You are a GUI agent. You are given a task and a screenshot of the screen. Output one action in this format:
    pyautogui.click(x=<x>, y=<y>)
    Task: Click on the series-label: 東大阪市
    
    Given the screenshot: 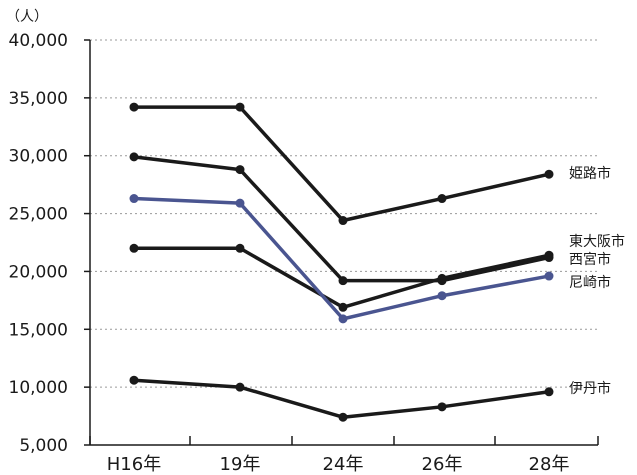 What is the action you would take?
    pyautogui.click(x=597, y=241)
    